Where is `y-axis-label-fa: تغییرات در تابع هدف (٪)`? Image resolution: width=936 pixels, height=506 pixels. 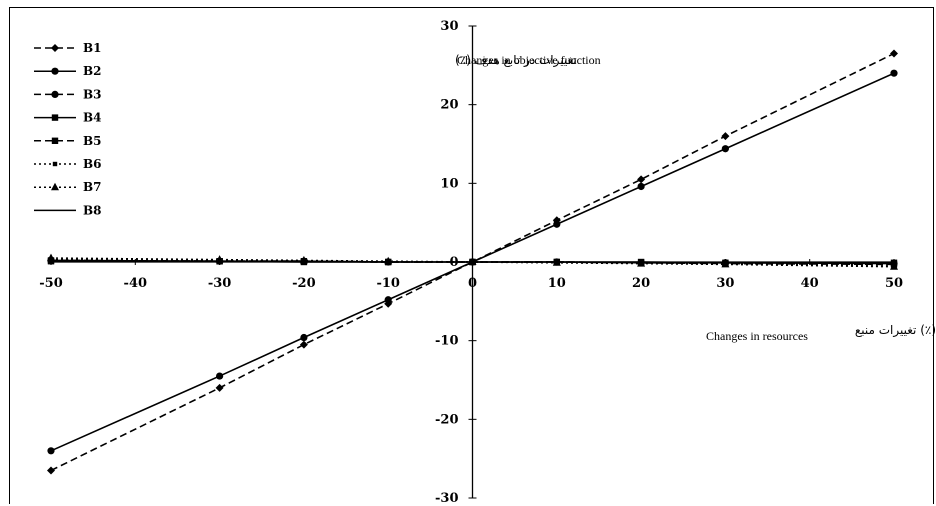 y-axis-label-fa: تغییرات در تابع هدف (٪) is located at coordinates (516, 60).